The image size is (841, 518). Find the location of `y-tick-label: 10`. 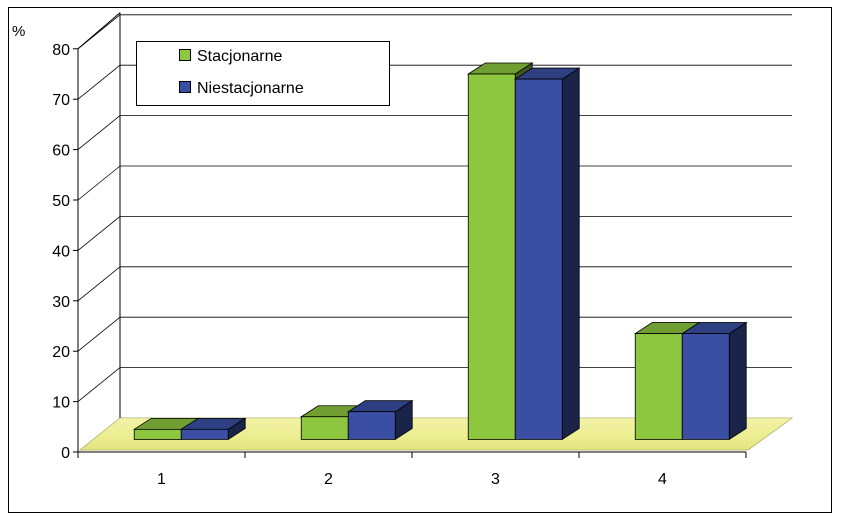

y-tick-label: 10 is located at coordinates (61, 403).